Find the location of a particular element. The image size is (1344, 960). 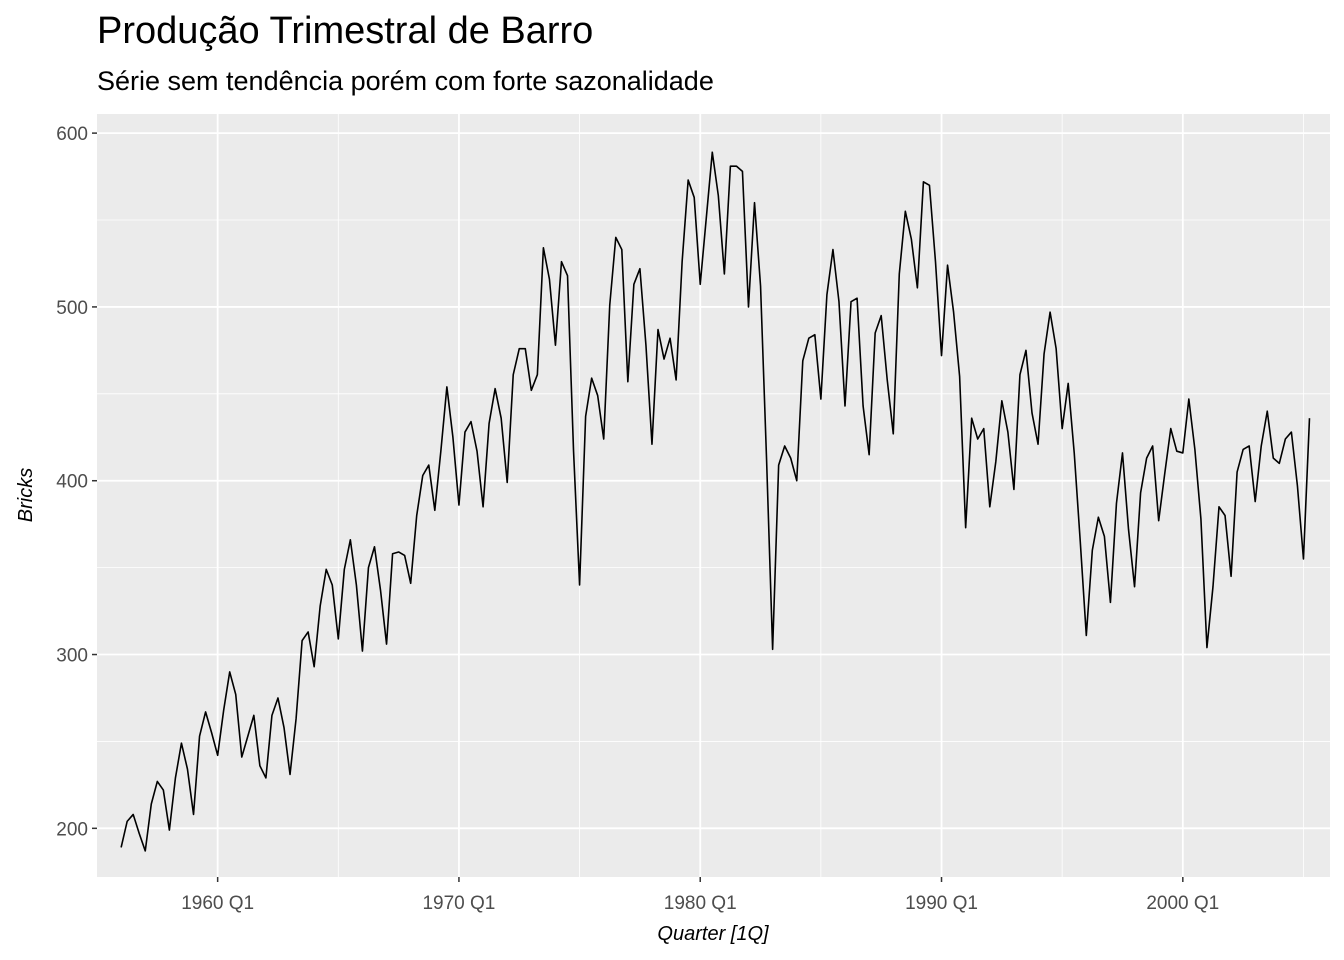

x-tick-label: 1980 Q1 is located at coordinates (700, 903).